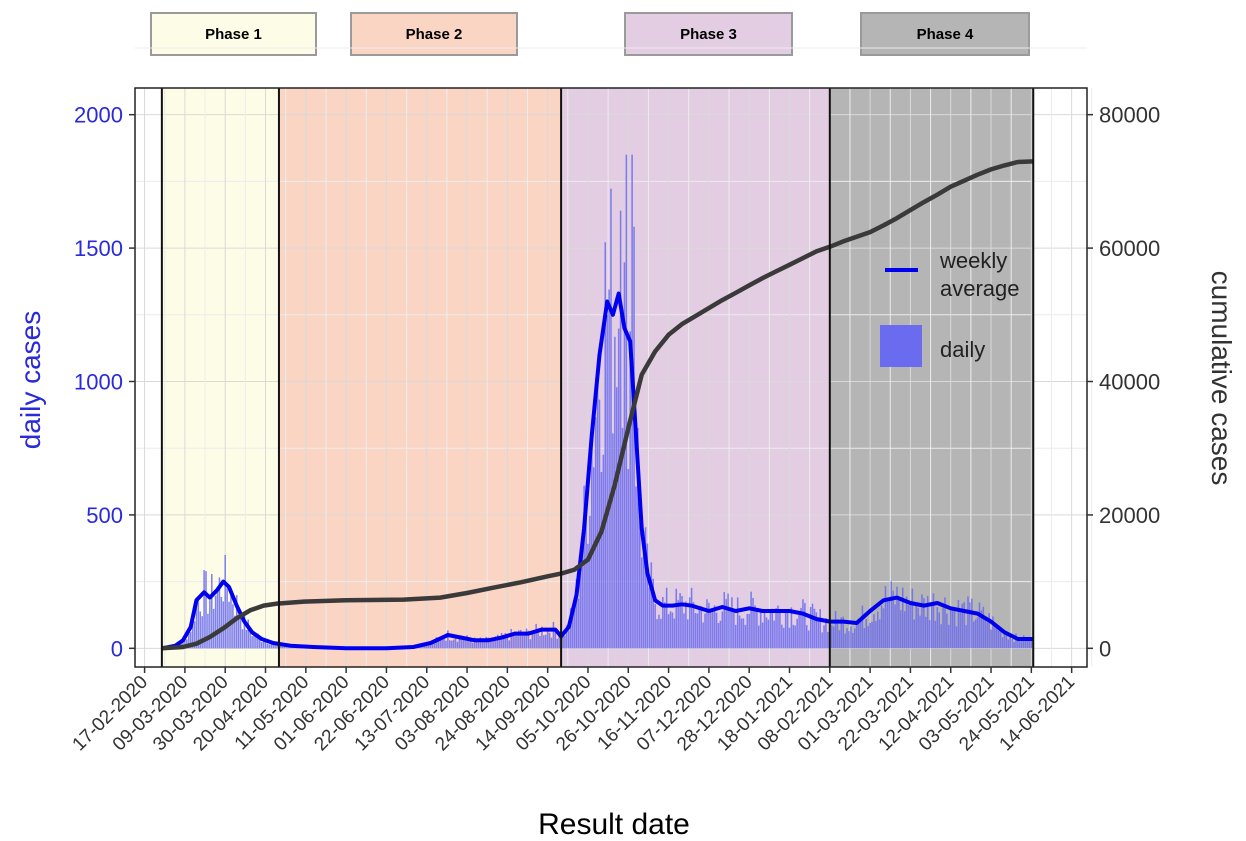 The image size is (1246, 841). Describe the element at coordinates (117, 648) in the screenshot. I see `y-tick-label: 0` at that location.